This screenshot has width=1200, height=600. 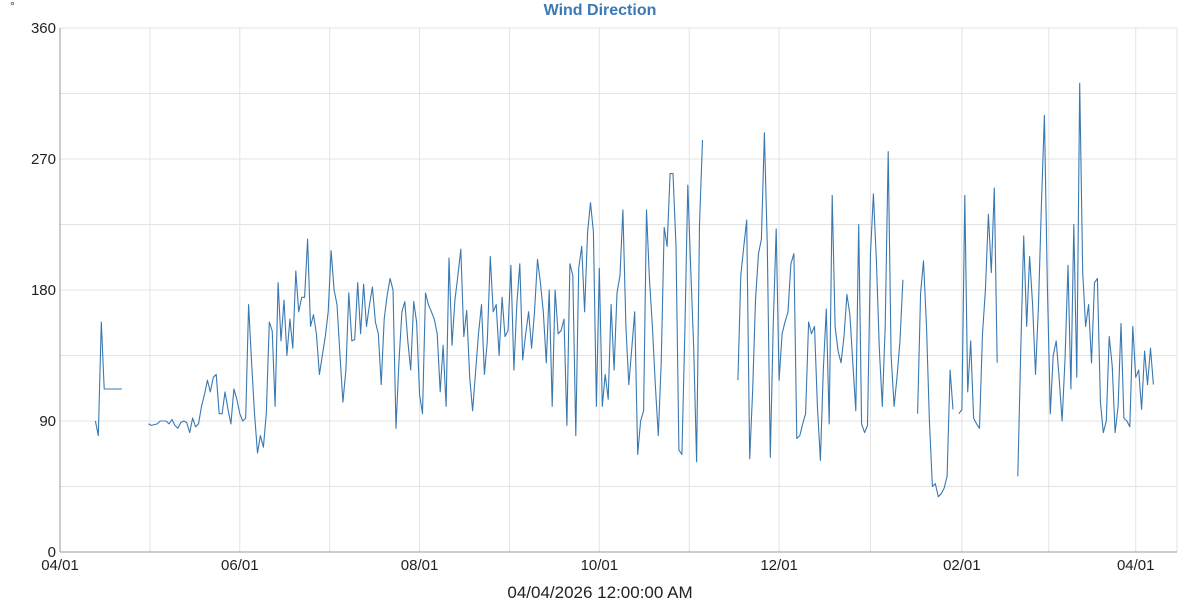 I want to click on chart-title: Wind Direction, so click(x=600, y=10).